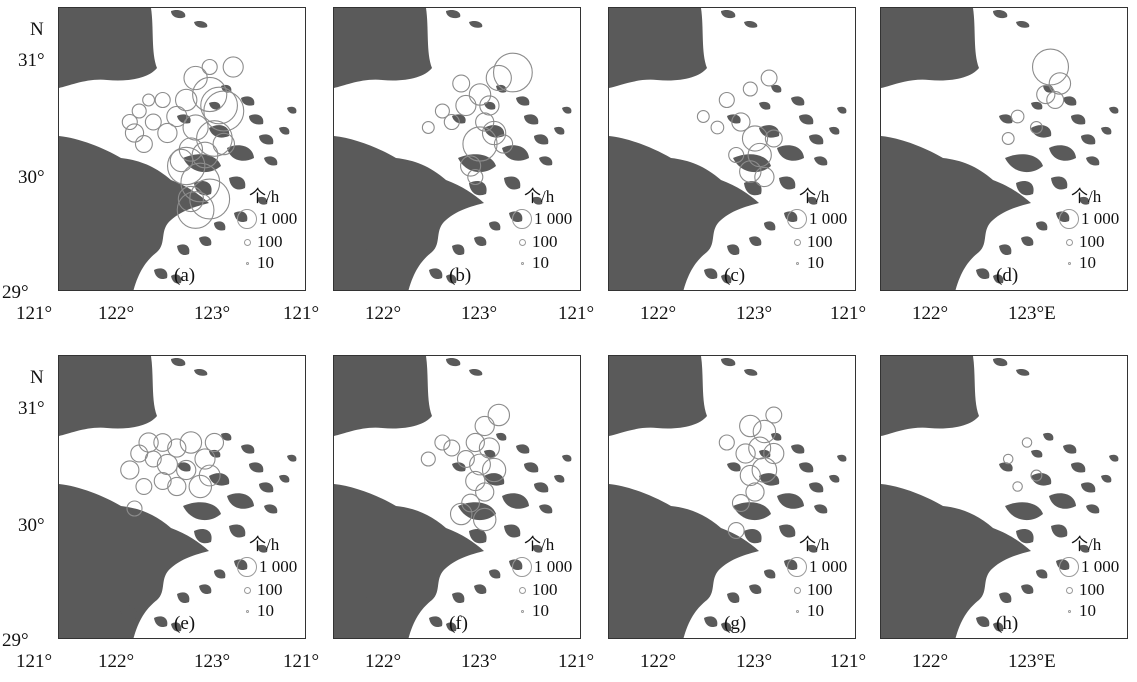 The height and width of the screenshot is (682, 1137). I want to click on legend-unit: 个/h, so click(539, 544).